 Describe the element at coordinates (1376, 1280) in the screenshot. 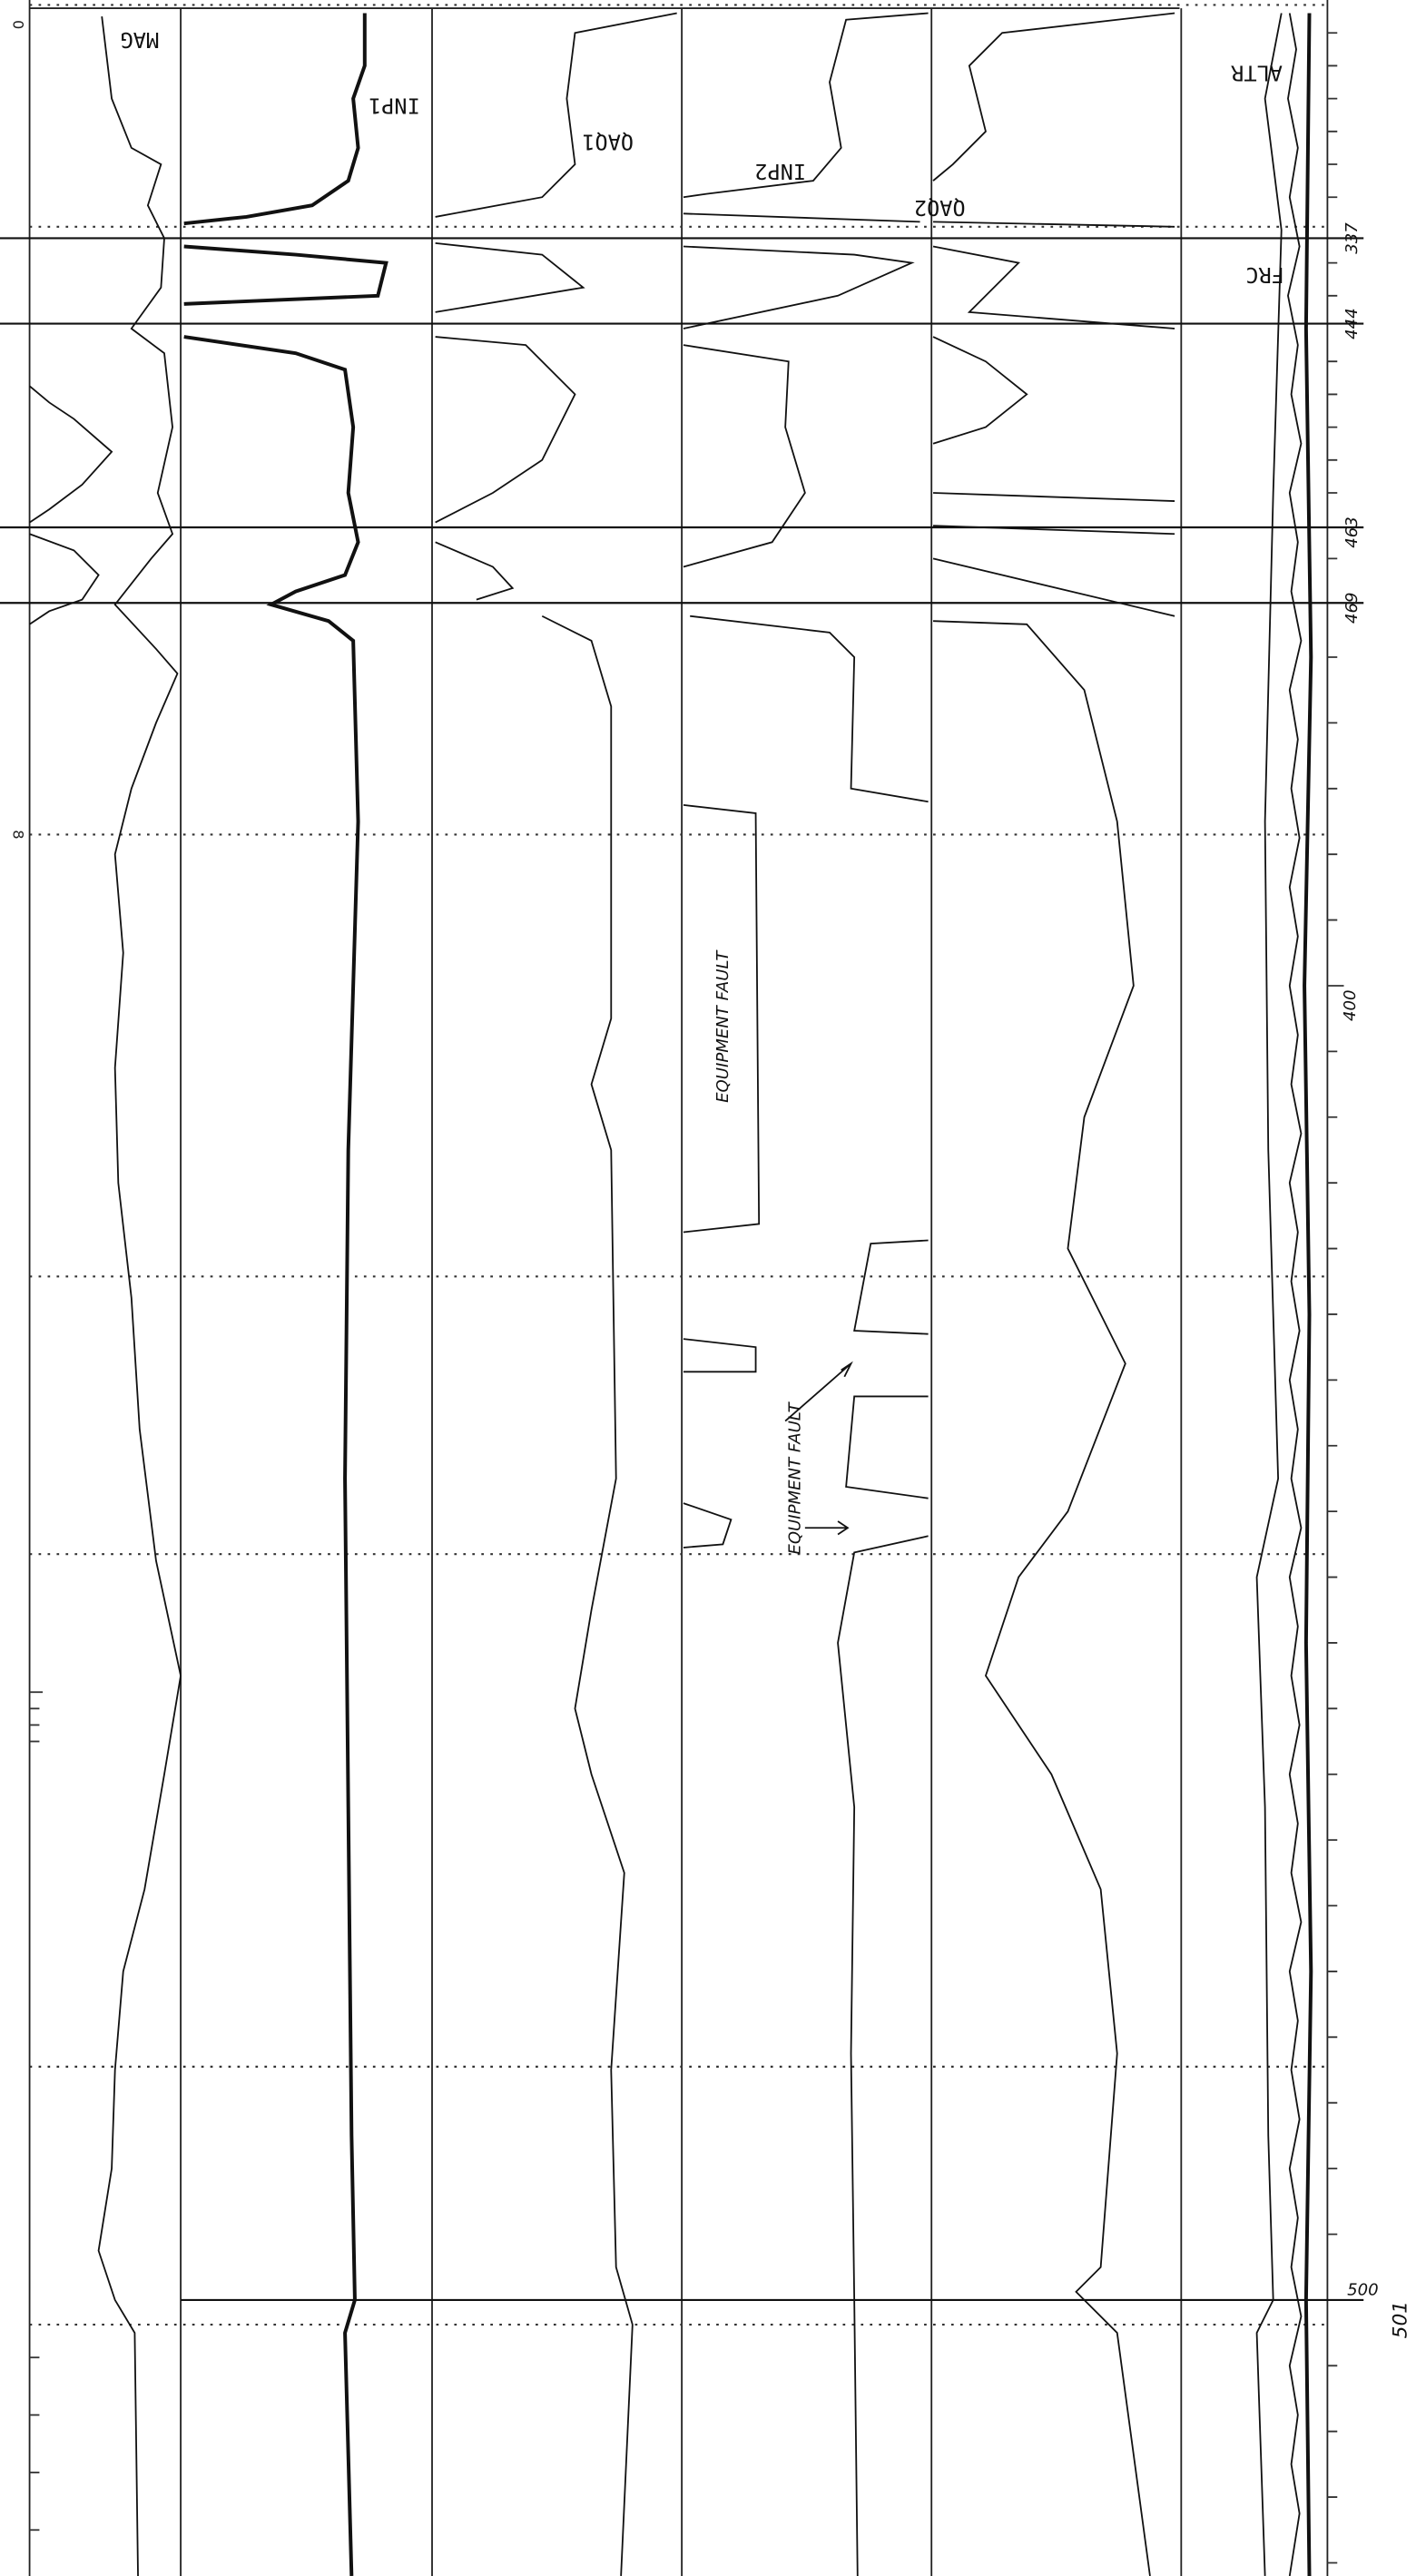

I see `fiducial-numbers: 337 444 463 469 500 400 501` at that location.